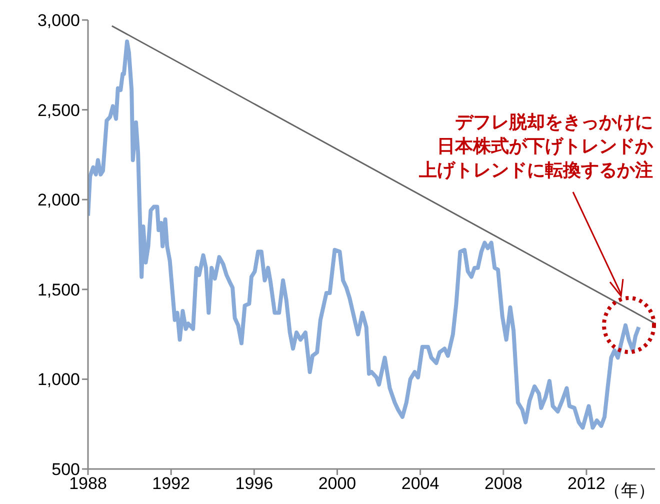 This screenshot has width=660, height=504. I want to click on y-tick-label: 1,500, so click(58, 290).